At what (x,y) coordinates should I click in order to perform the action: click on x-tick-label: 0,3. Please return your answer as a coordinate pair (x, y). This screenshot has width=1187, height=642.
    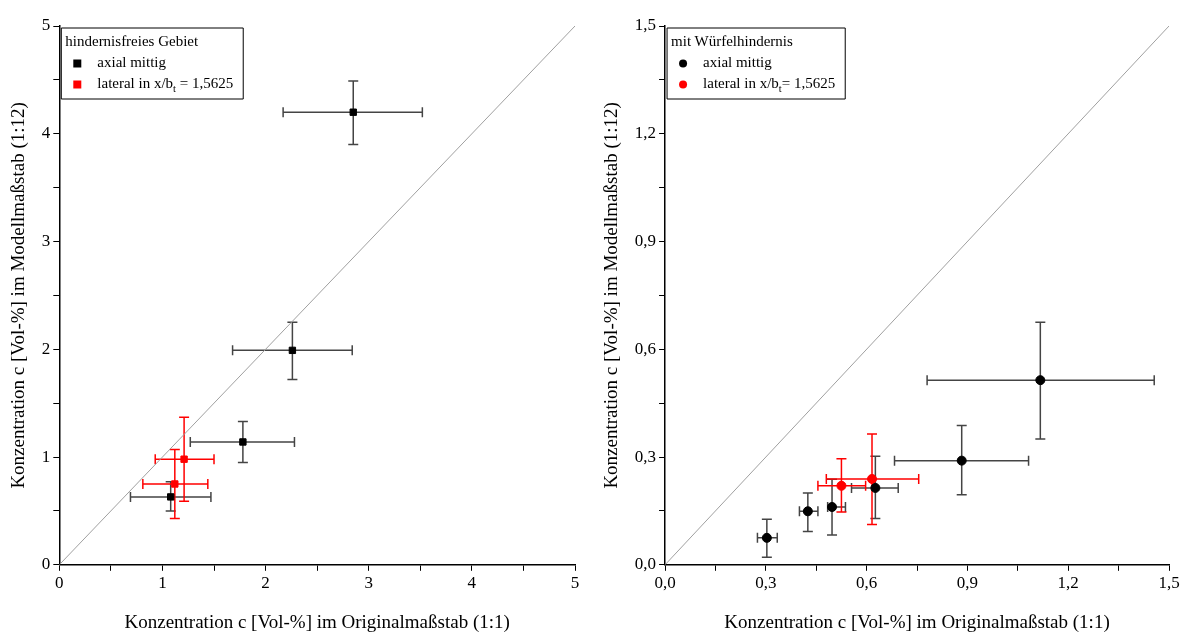
    Looking at the image, I should click on (766, 583).